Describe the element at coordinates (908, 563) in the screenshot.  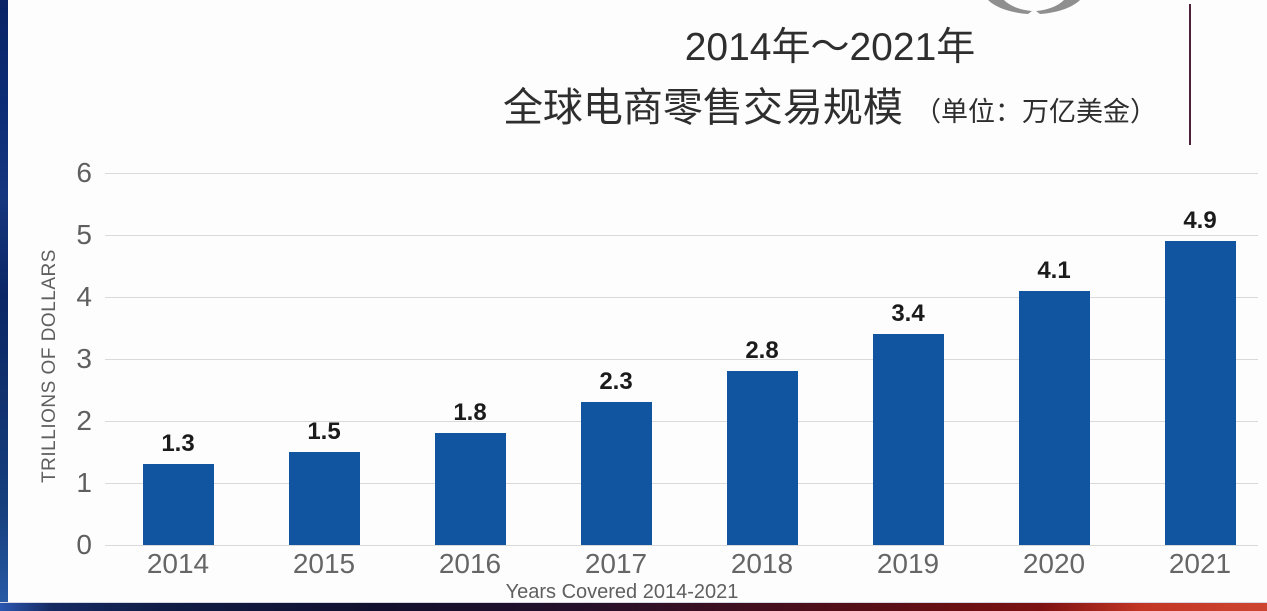
I see `x-tick-label: 2019` at that location.